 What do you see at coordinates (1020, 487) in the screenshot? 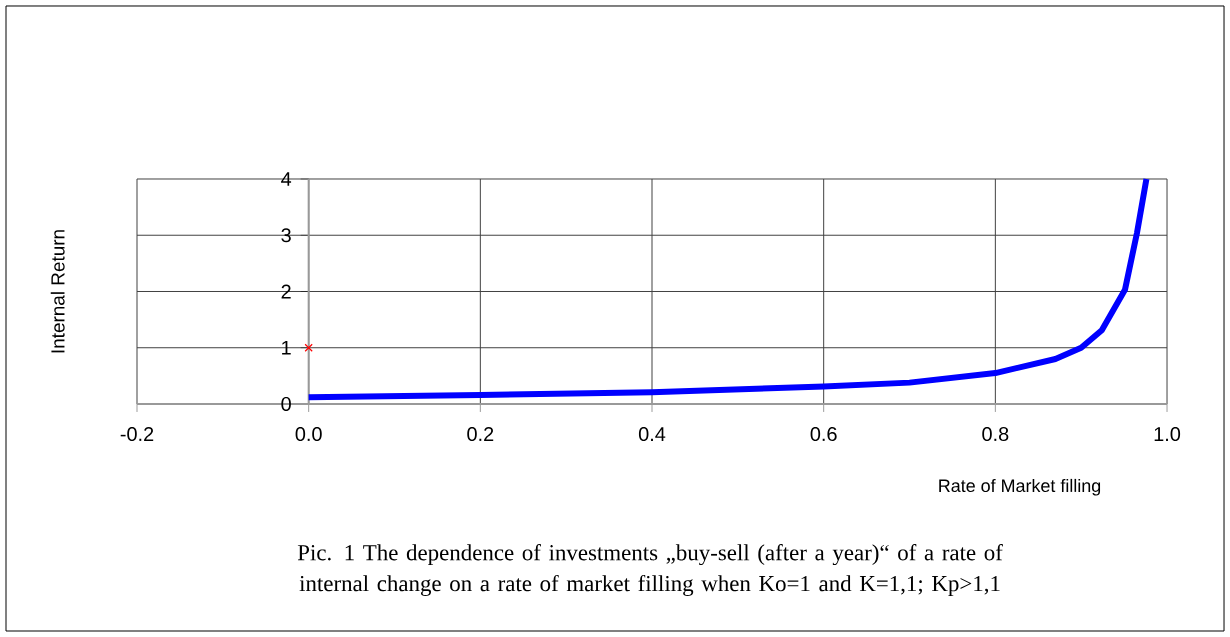
I see `x-axis-title: Rate of Market filling` at bounding box center [1020, 487].